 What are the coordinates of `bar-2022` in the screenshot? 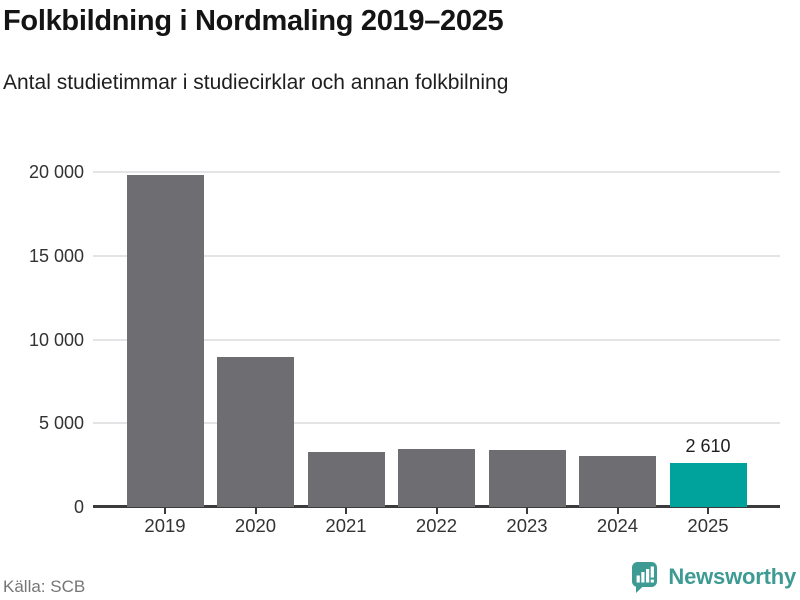 It's located at (436, 478).